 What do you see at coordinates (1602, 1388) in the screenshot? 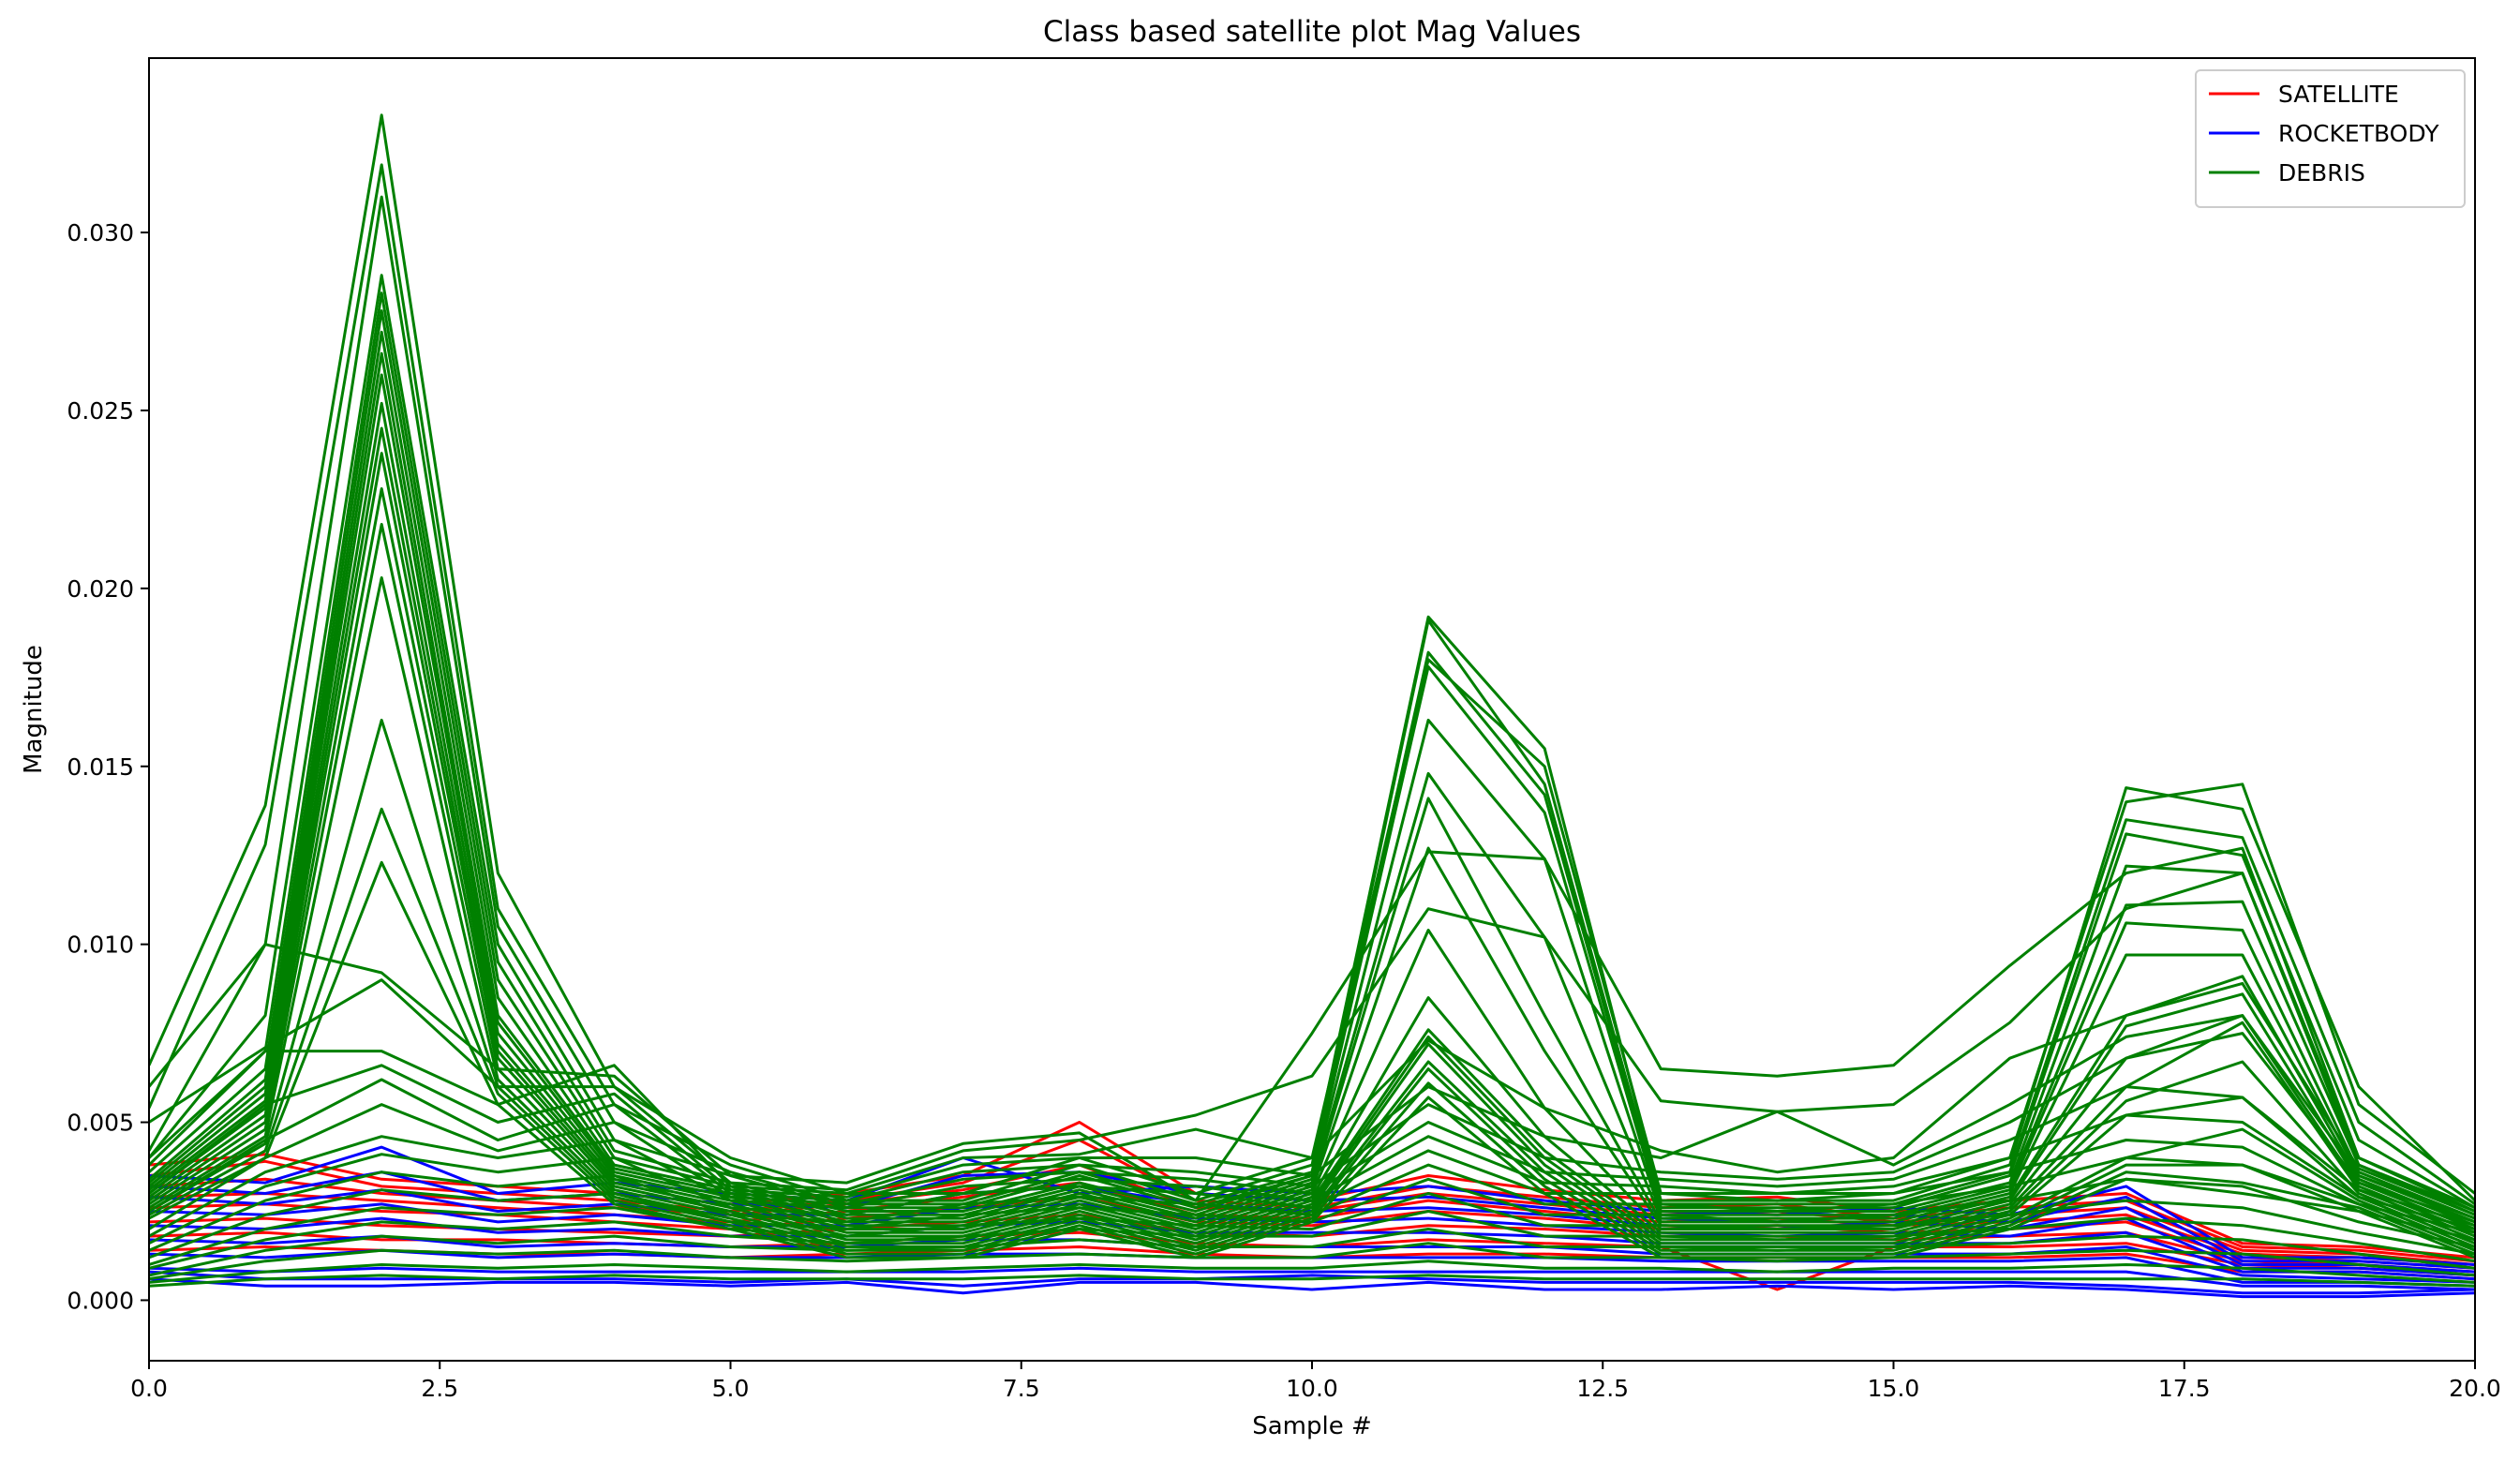
I see `x-tick-label: 12.5` at bounding box center [1602, 1388].